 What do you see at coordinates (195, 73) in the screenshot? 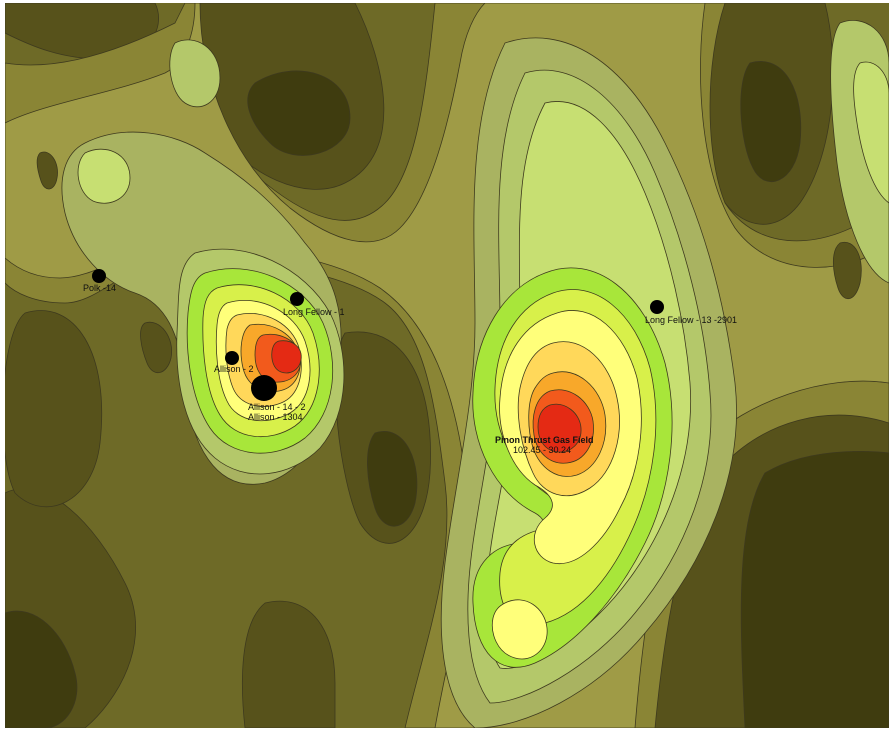
I see `contour-pale-green-north` at bounding box center [195, 73].